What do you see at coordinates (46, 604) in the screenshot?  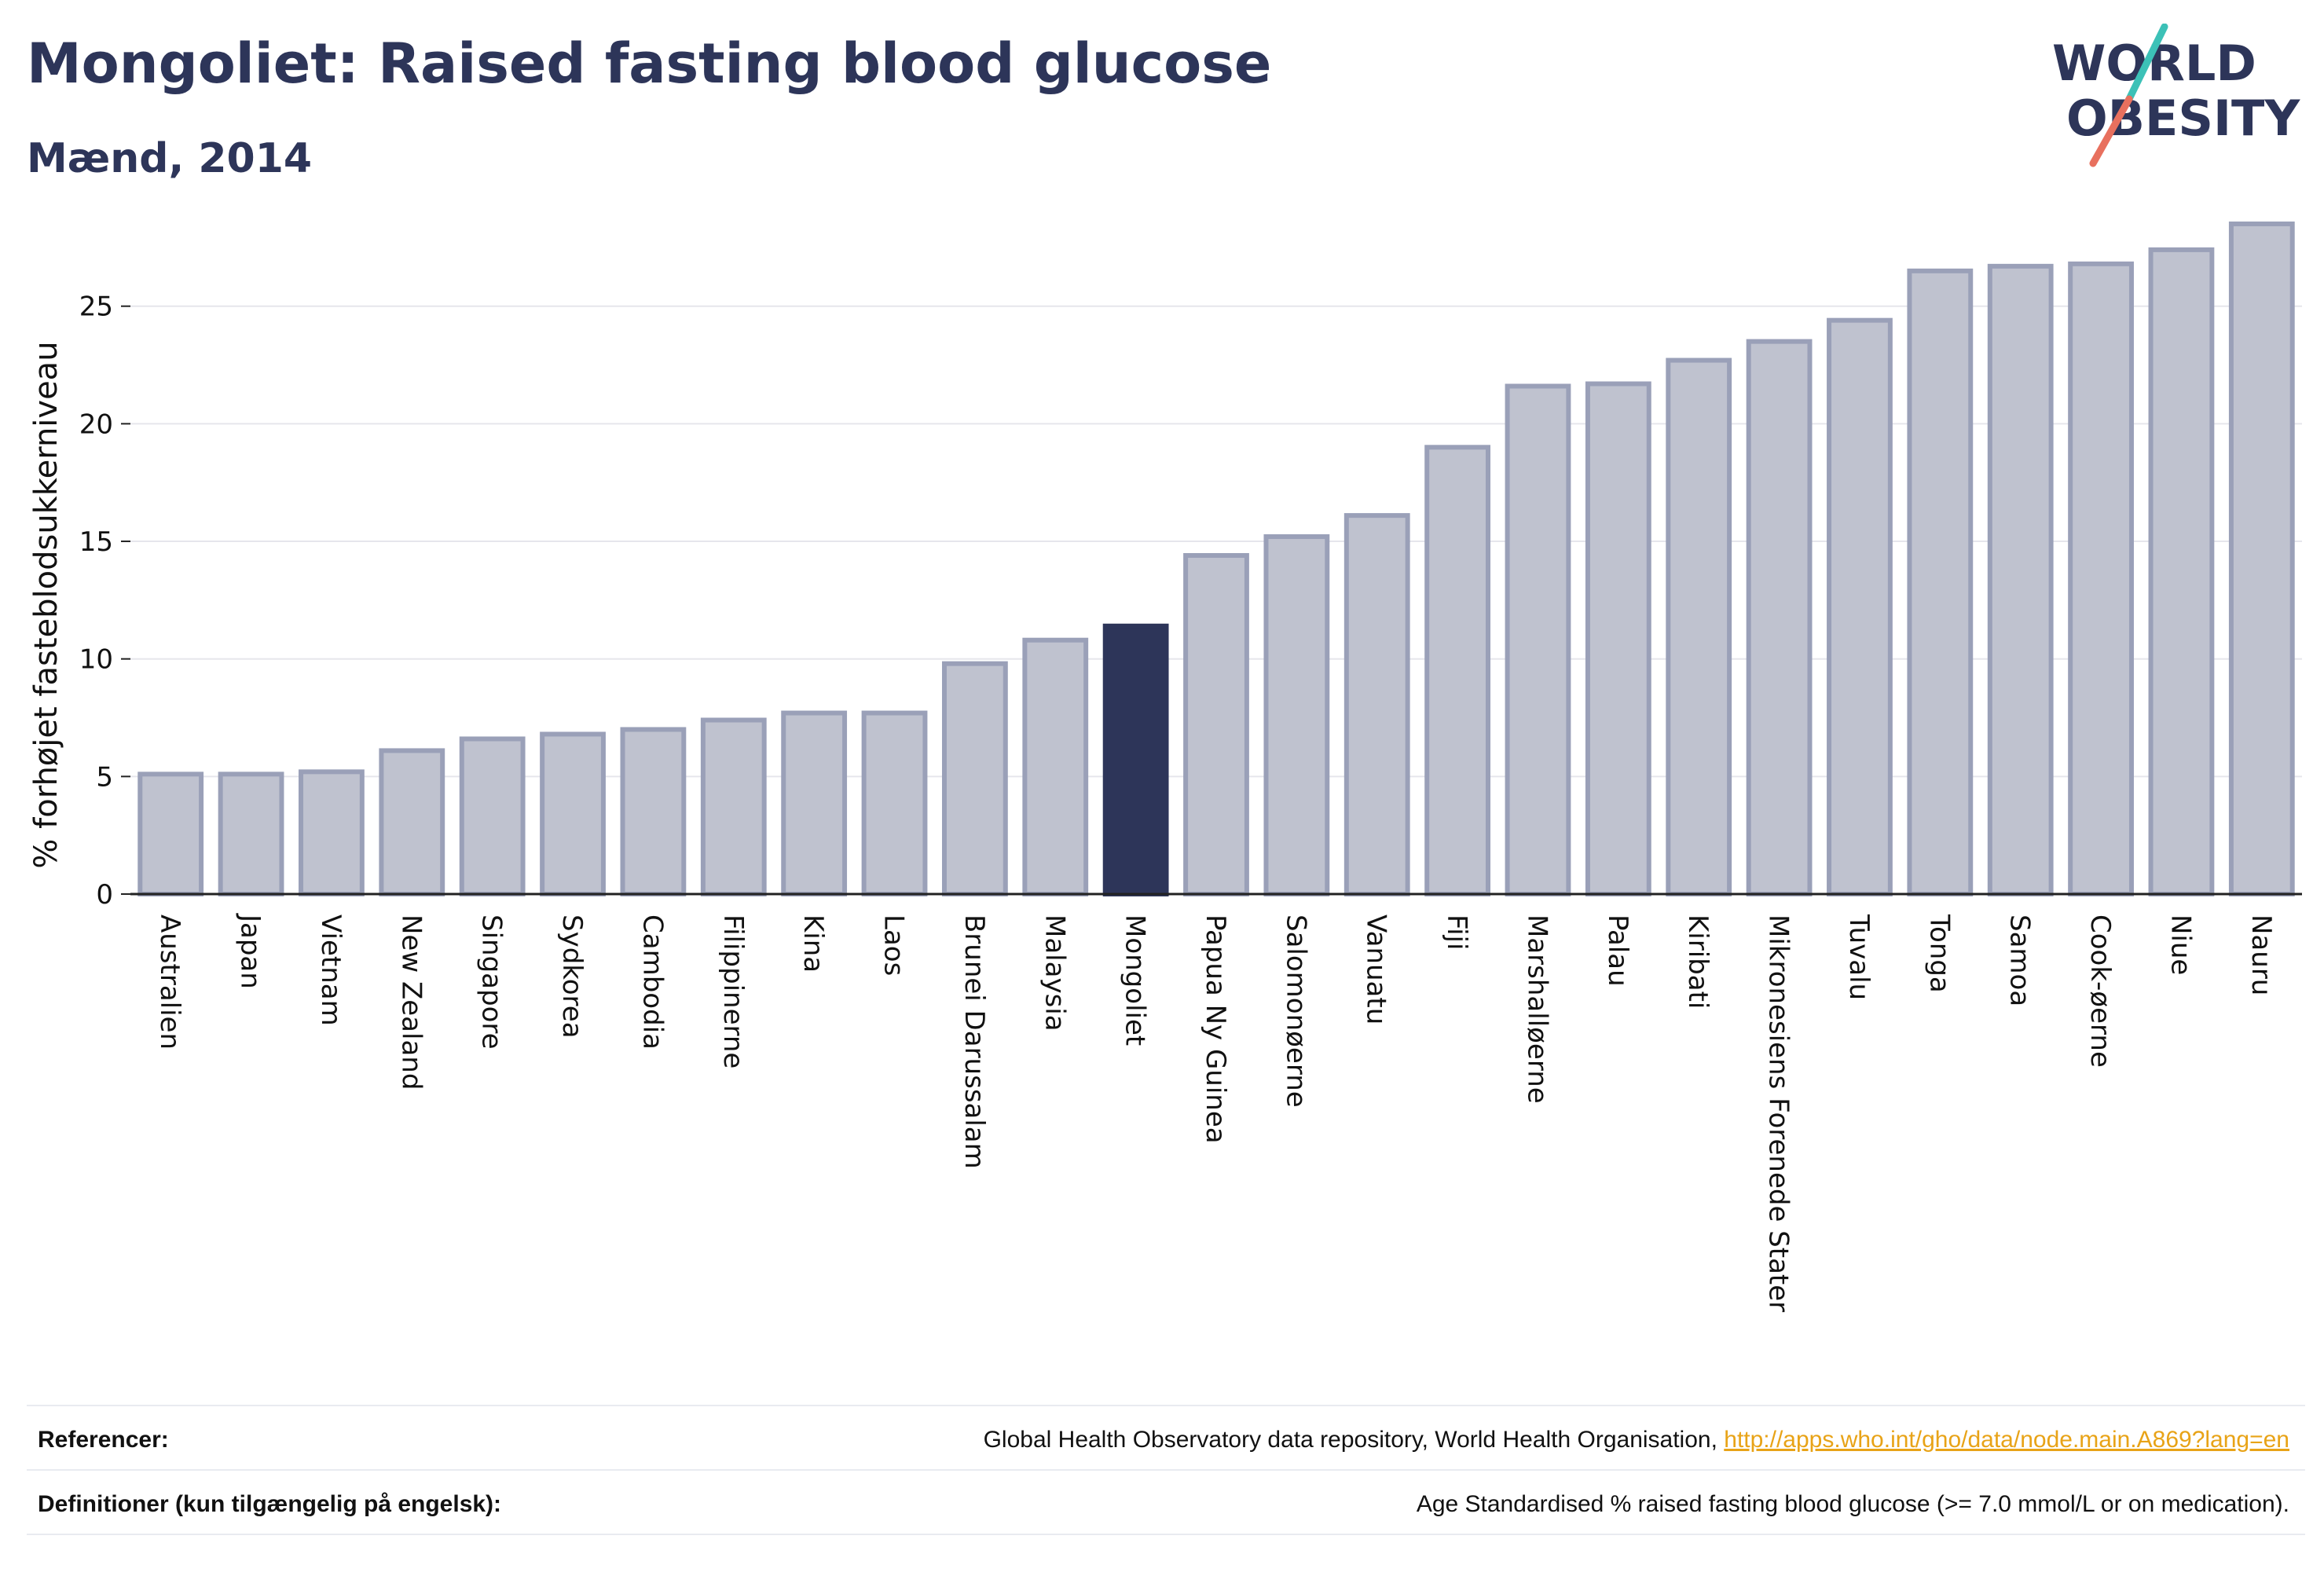 I see `y-axis-label: % forhøjet fasteblodsukkerniveau` at bounding box center [46, 604].